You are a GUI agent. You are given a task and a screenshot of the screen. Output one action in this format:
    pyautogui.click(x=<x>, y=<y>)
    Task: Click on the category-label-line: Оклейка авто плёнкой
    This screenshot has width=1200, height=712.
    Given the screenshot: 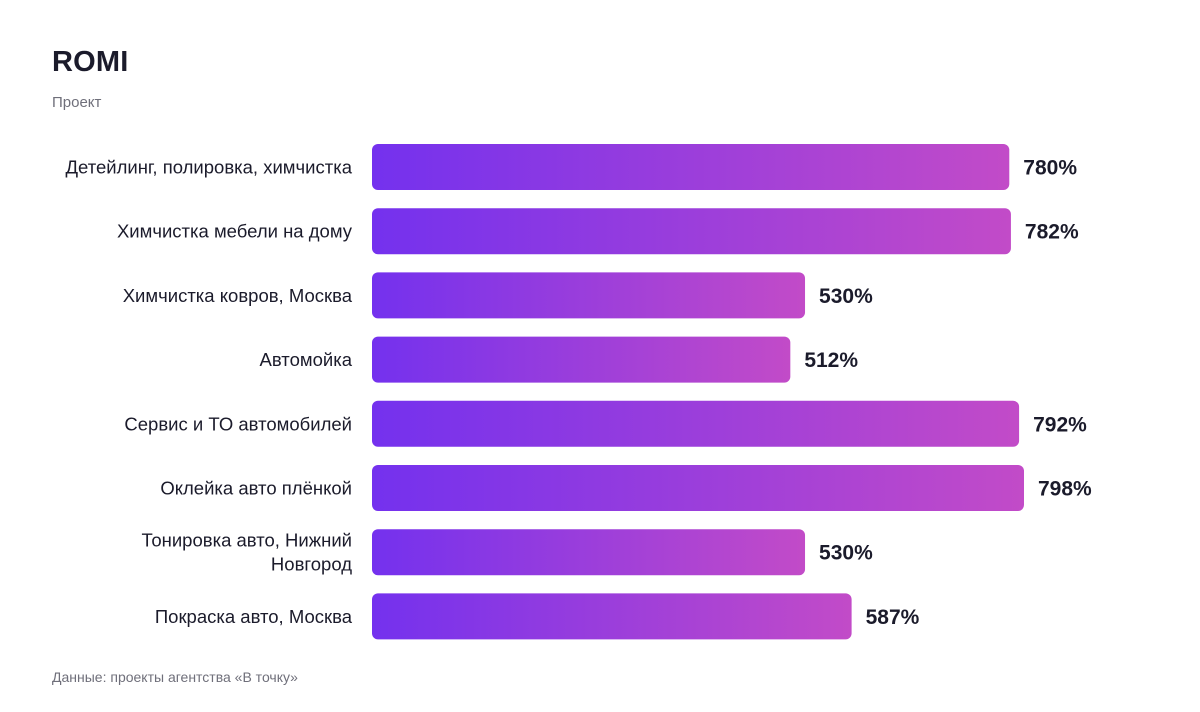 What is the action you would take?
    pyautogui.click(x=256, y=488)
    